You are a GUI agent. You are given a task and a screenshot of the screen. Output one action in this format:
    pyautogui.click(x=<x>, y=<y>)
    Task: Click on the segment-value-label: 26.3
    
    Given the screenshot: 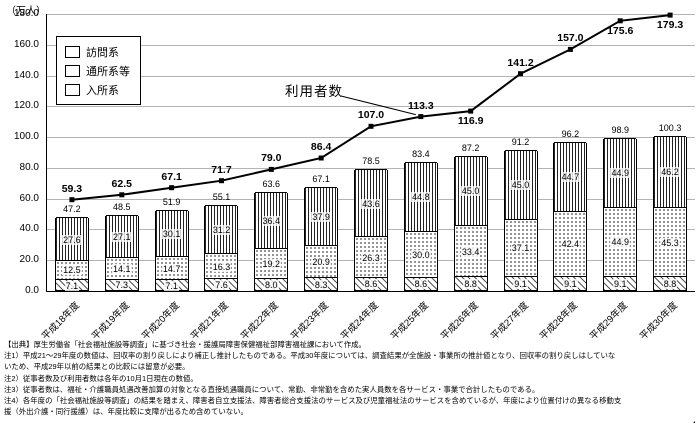 What is the action you would take?
    pyautogui.click(x=371, y=257)
    